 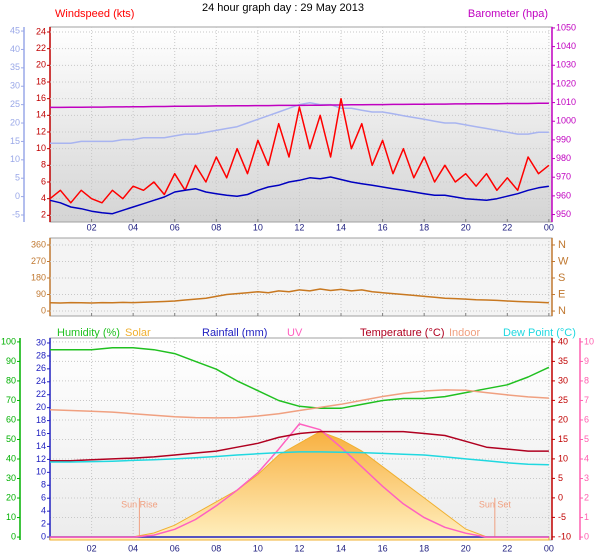 What do you see at coordinates (43, 165) in the screenshot?
I see `y-tick-label: 8` at bounding box center [43, 165].